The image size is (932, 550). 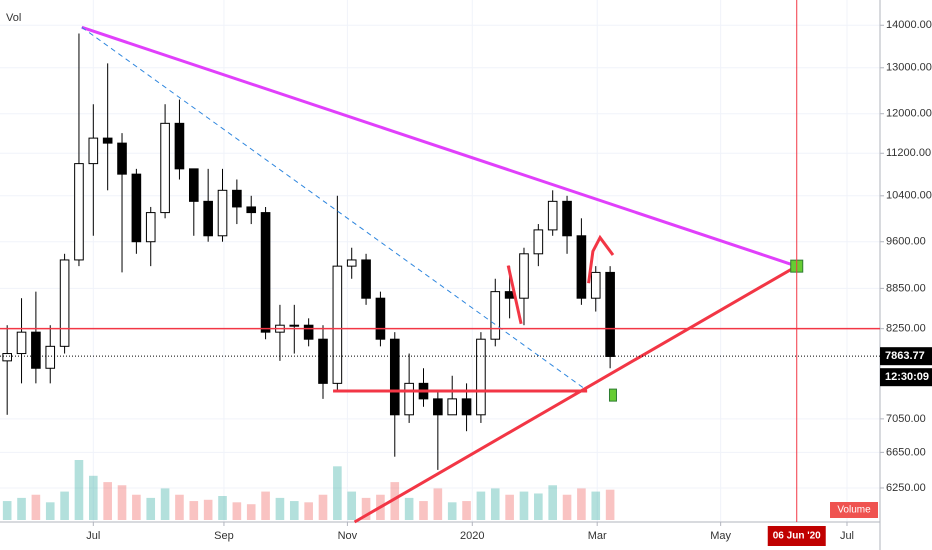 I want to click on last-price-label: 7863.77, so click(x=905, y=356).